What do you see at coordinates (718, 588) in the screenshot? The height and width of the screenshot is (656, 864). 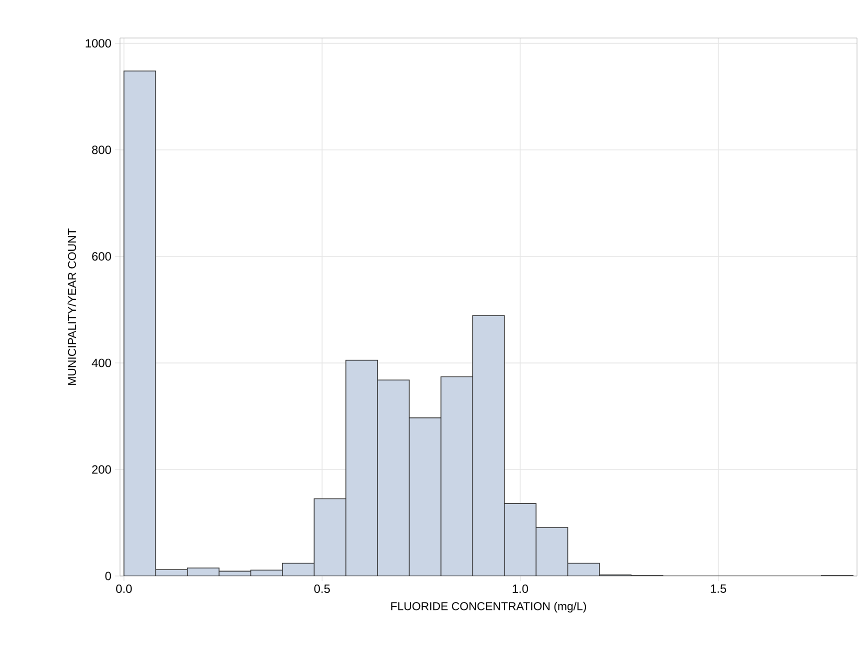 I see `x-tick-label: 1.5` at bounding box center [718, 588].